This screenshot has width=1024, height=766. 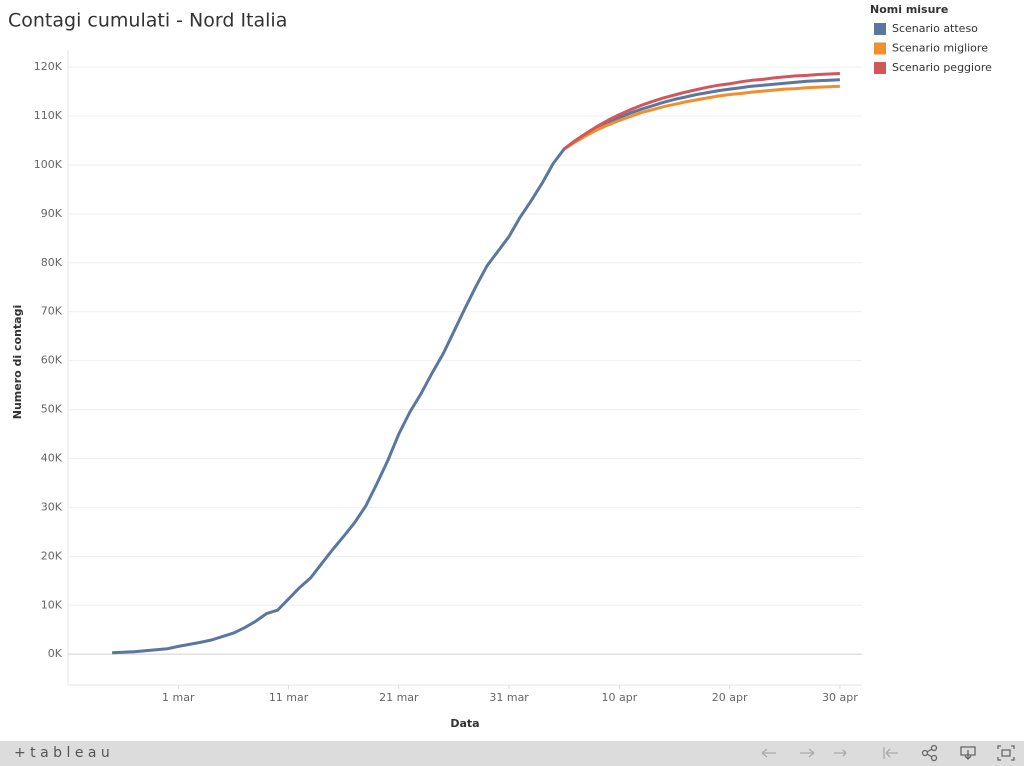 What do you see at coordinates (52, 506) in the screenshot?
I see `y-tick-label: 30K` at bounding box center [52, 506].